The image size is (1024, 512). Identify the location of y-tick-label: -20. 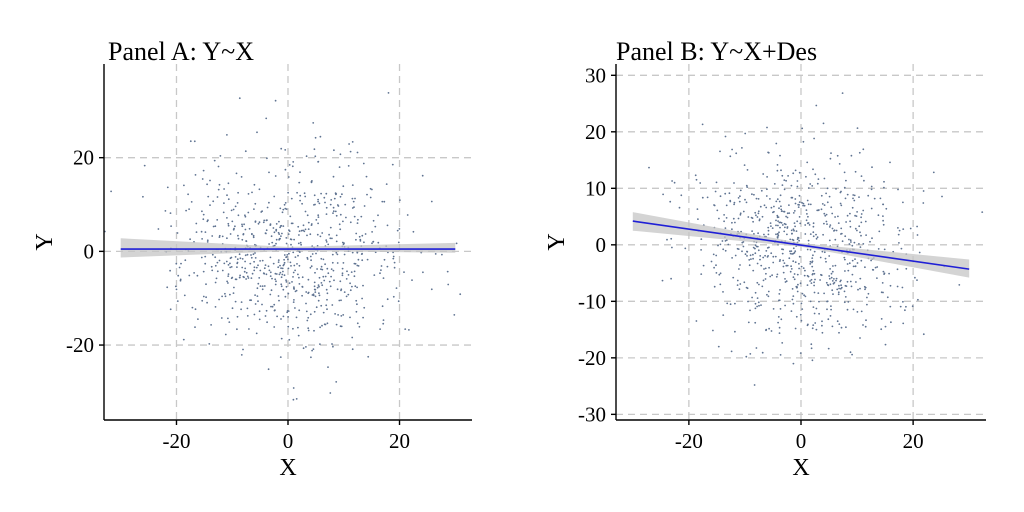
(80, 345).